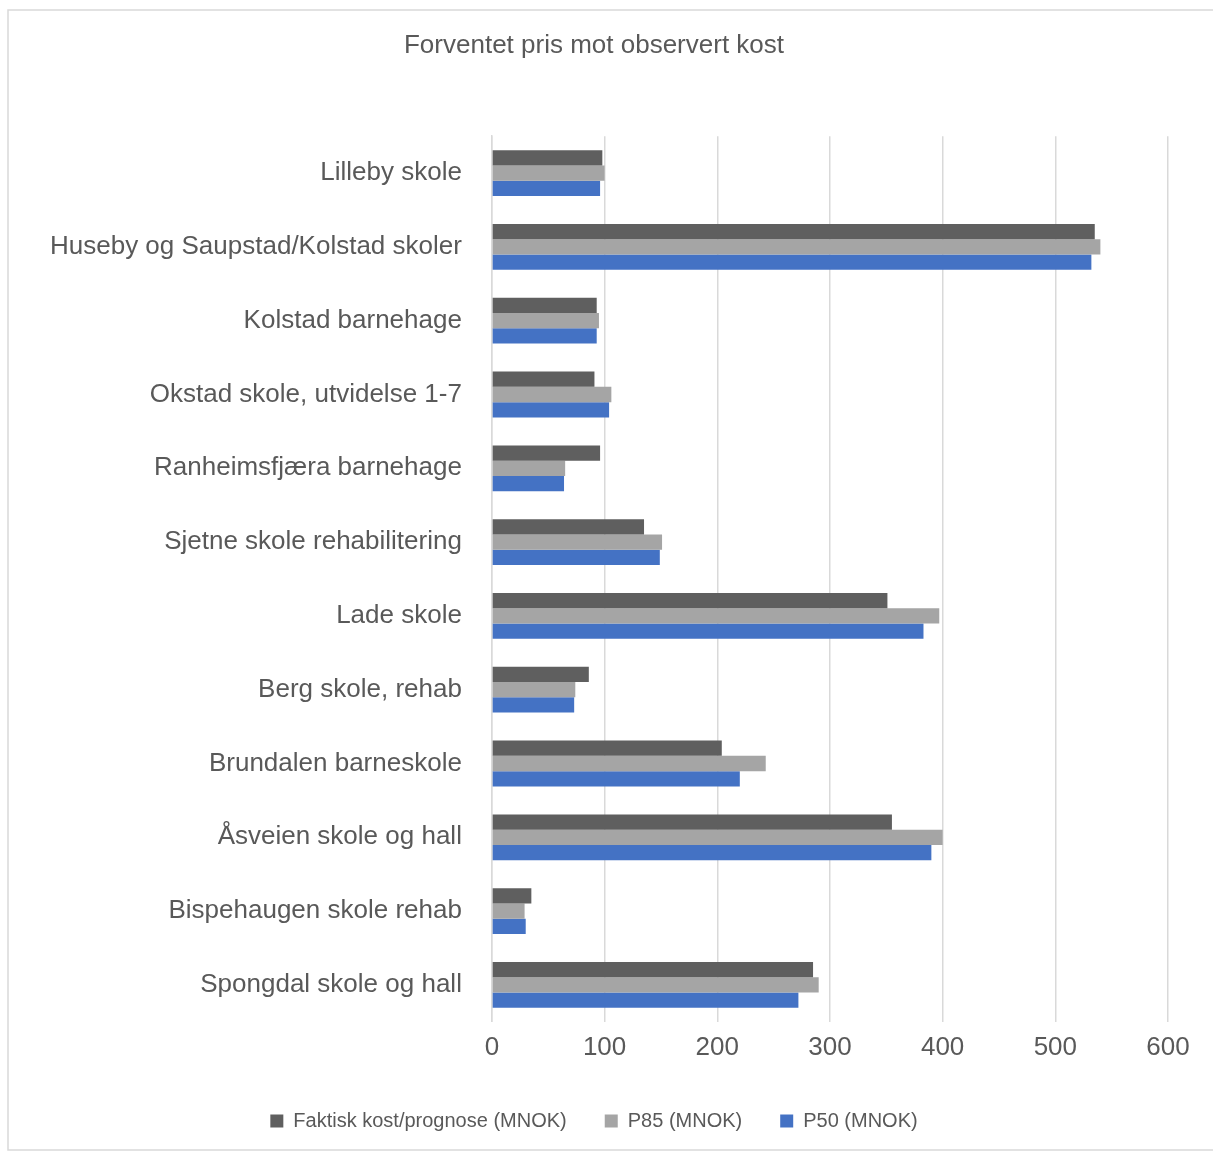  What do you see at coordinates (335, 761) in the screenshot?
I see `y-tick-label: Brundalen barneskole` at bounding box center [335, 761].